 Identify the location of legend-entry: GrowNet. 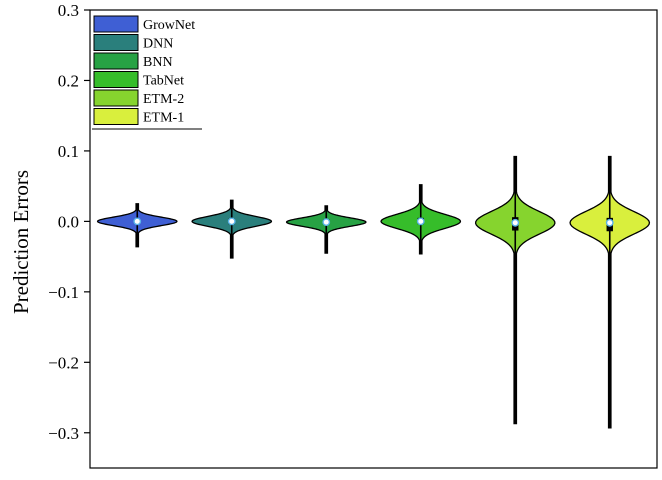
(144, 24).